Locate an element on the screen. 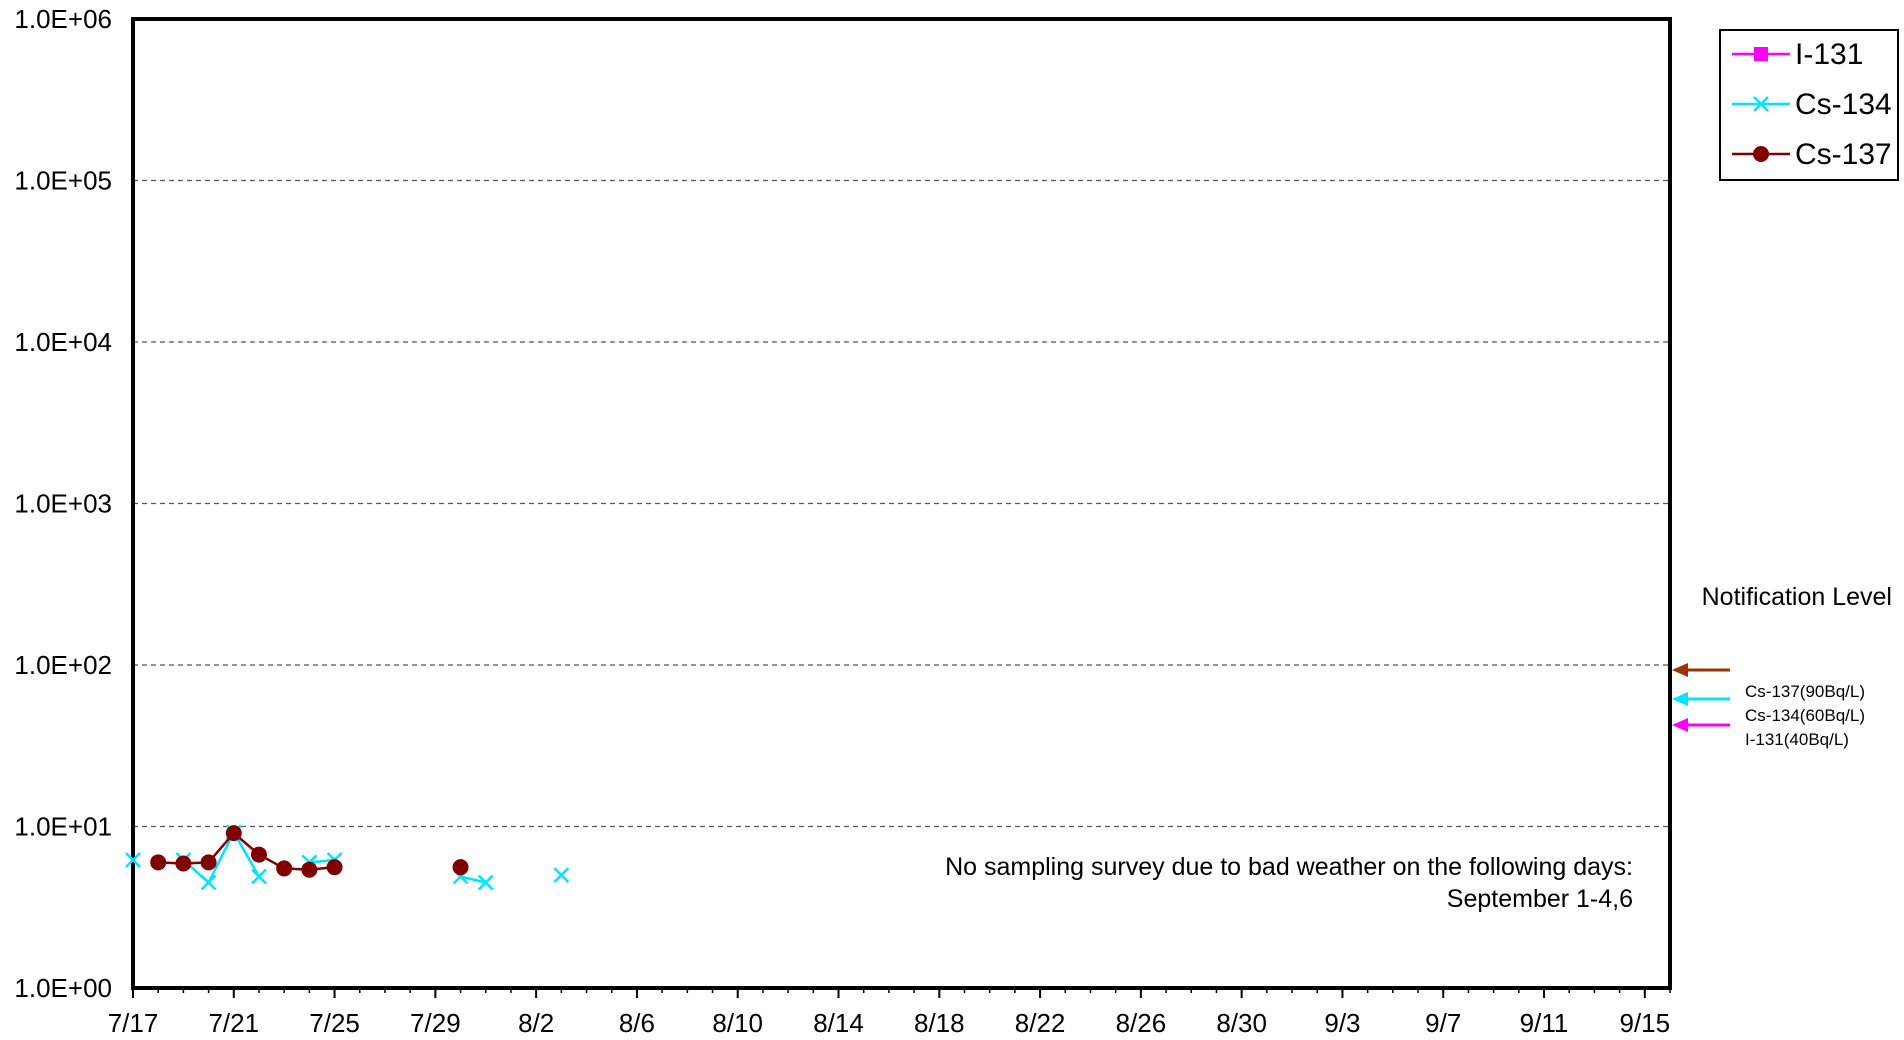  x-tick-label: 7/21 is located at coordinates (233, 1023).